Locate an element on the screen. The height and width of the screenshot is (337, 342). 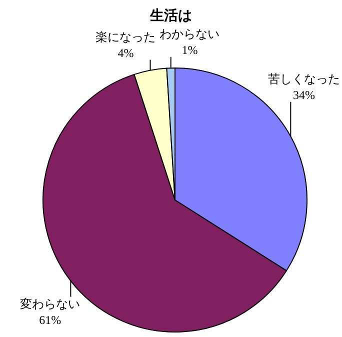
slice-label: 変わらない is located at coordinates (50, 303).